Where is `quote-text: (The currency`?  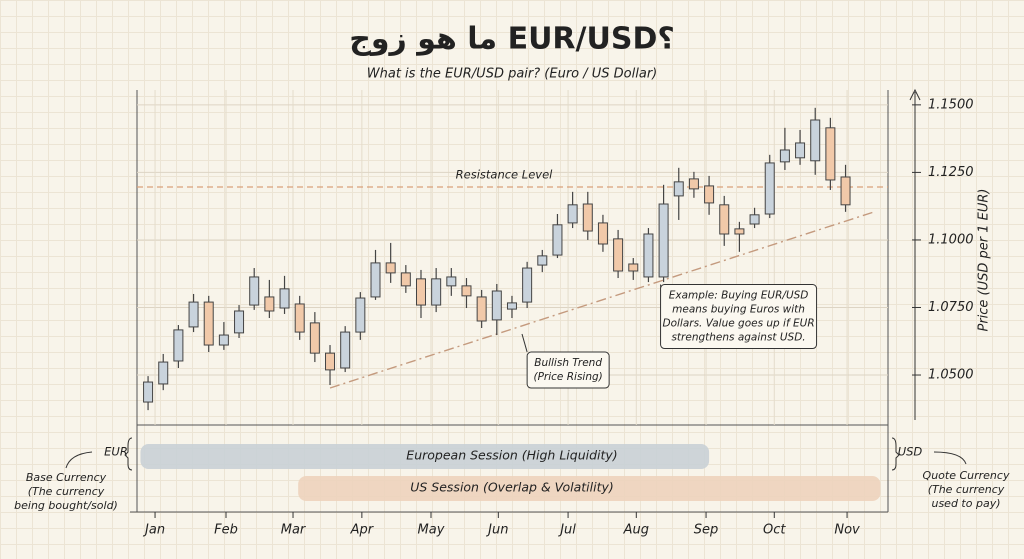 quote-text: (The currency is located at coordinates (966, 489).